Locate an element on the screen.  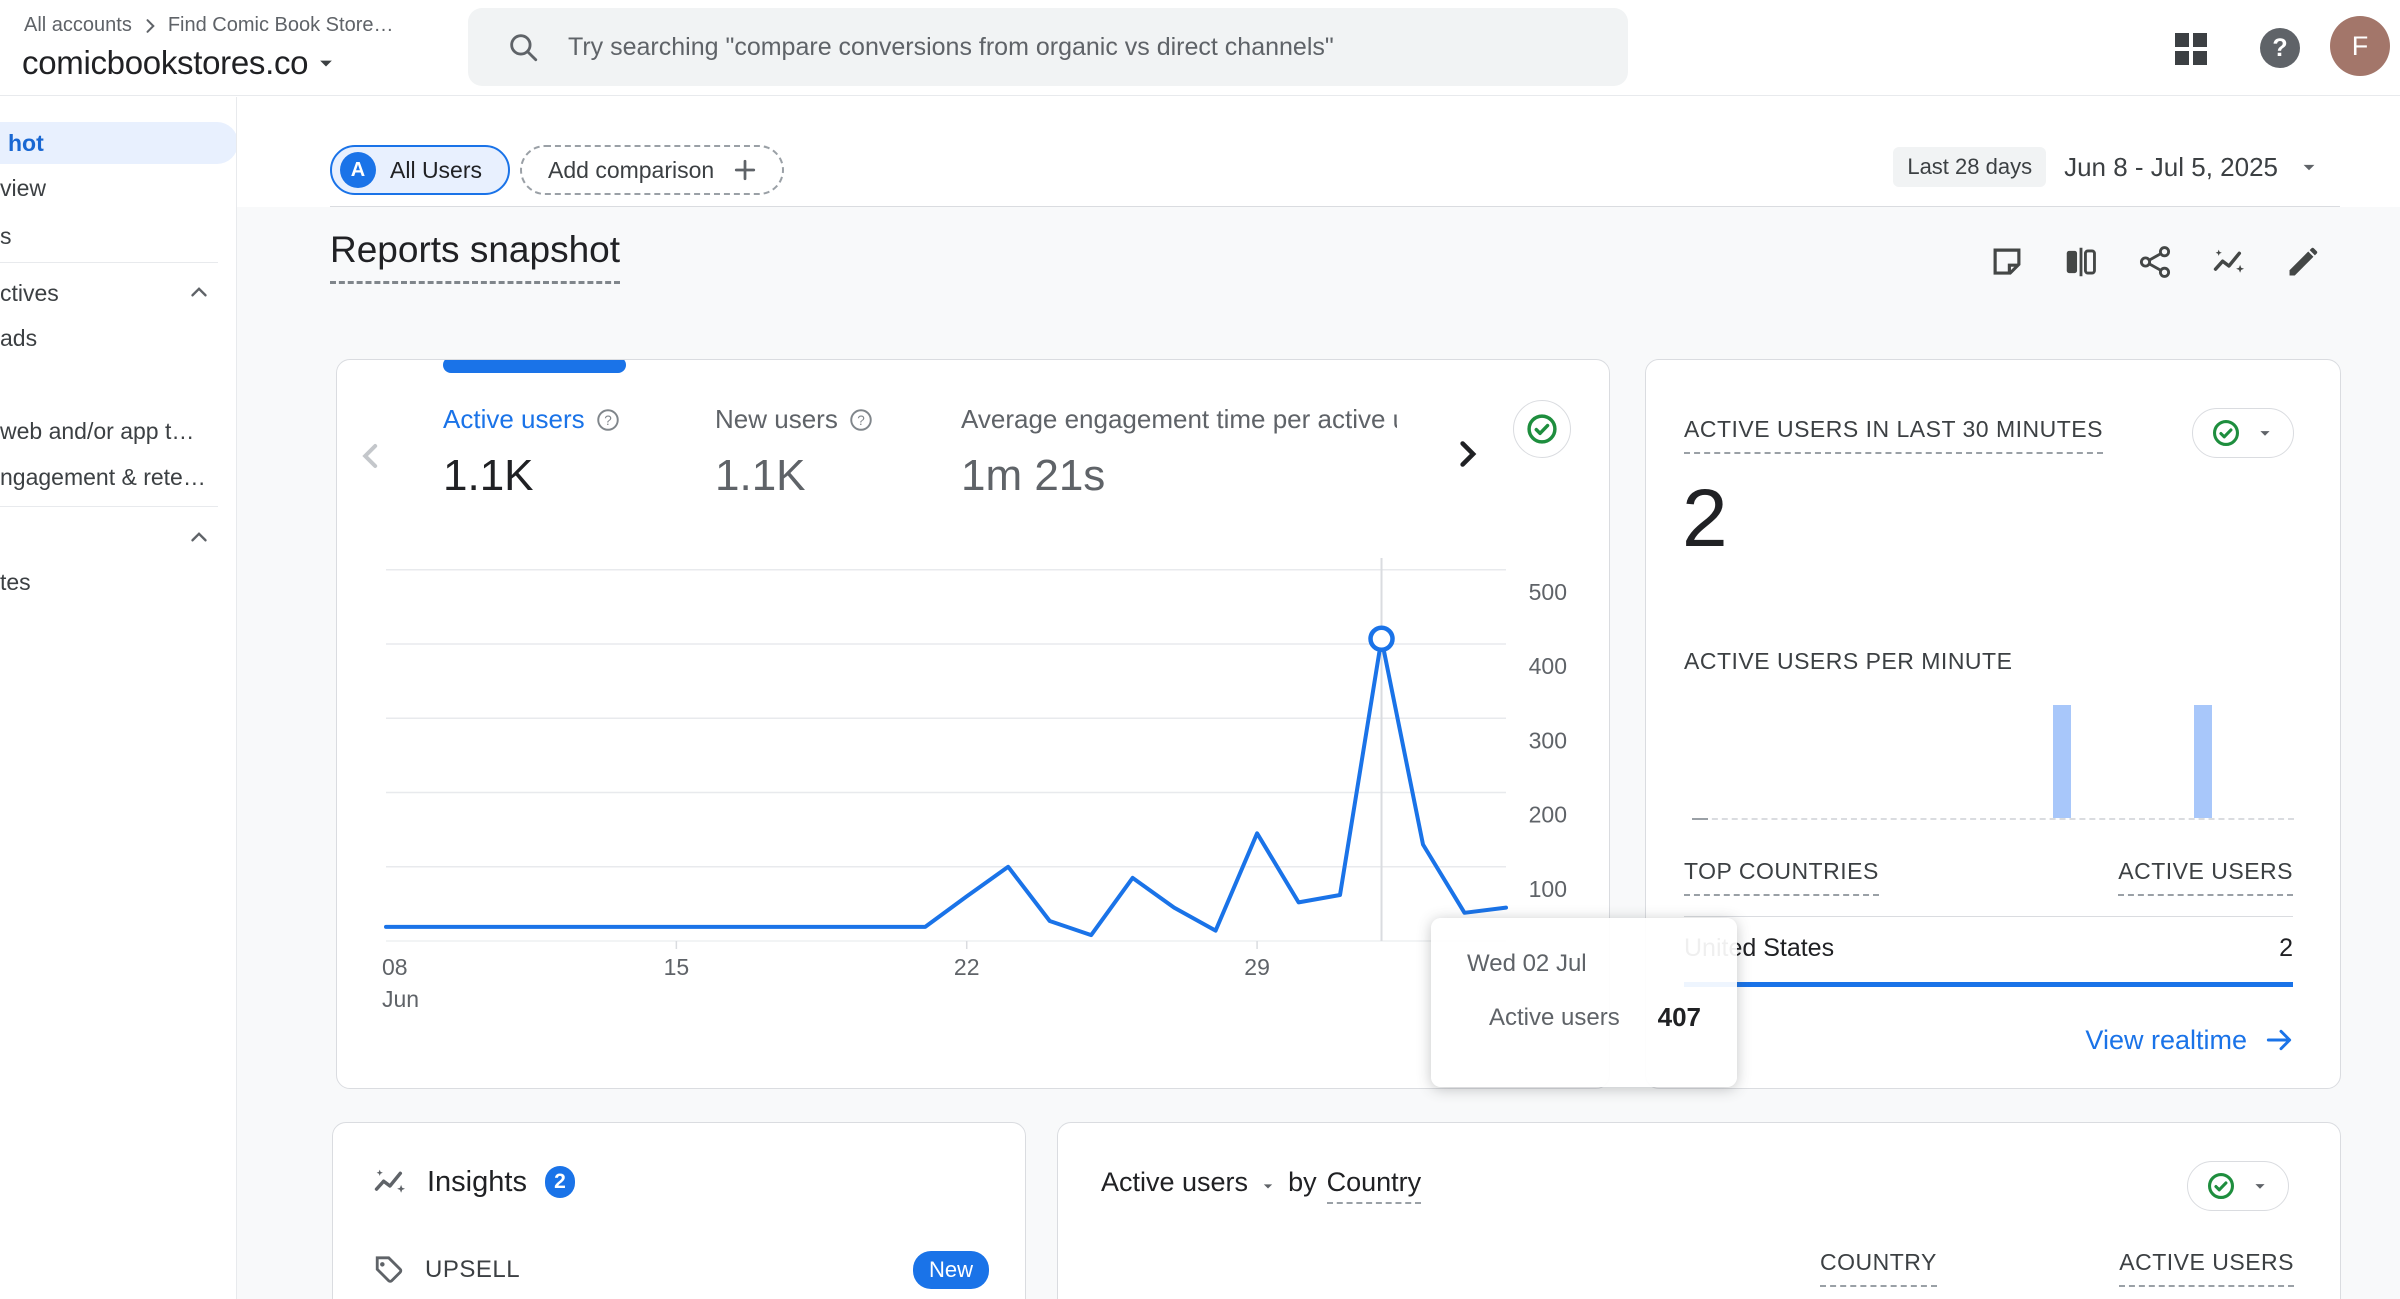
avatar: F is located at coordinates (2360, 46).